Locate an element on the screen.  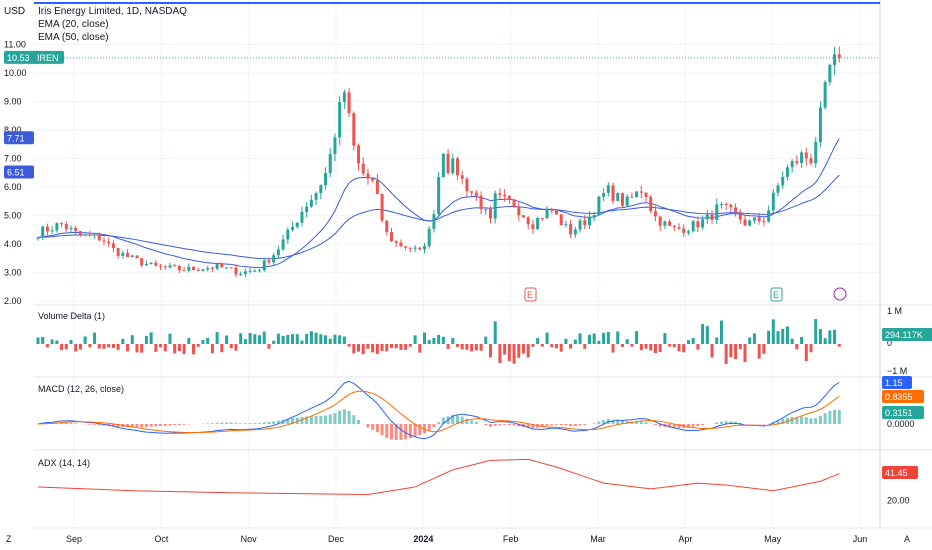
adx-line is located at coordinates (438, 477).